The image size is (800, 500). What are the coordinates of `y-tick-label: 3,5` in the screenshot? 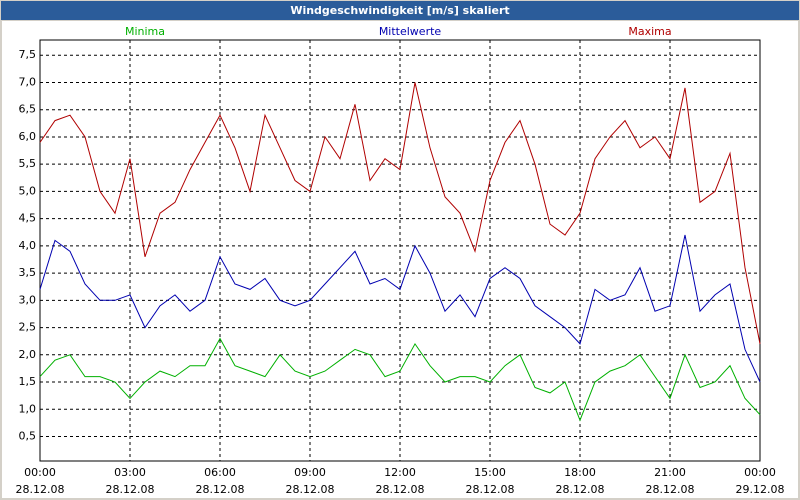 It's located at (28, 272).